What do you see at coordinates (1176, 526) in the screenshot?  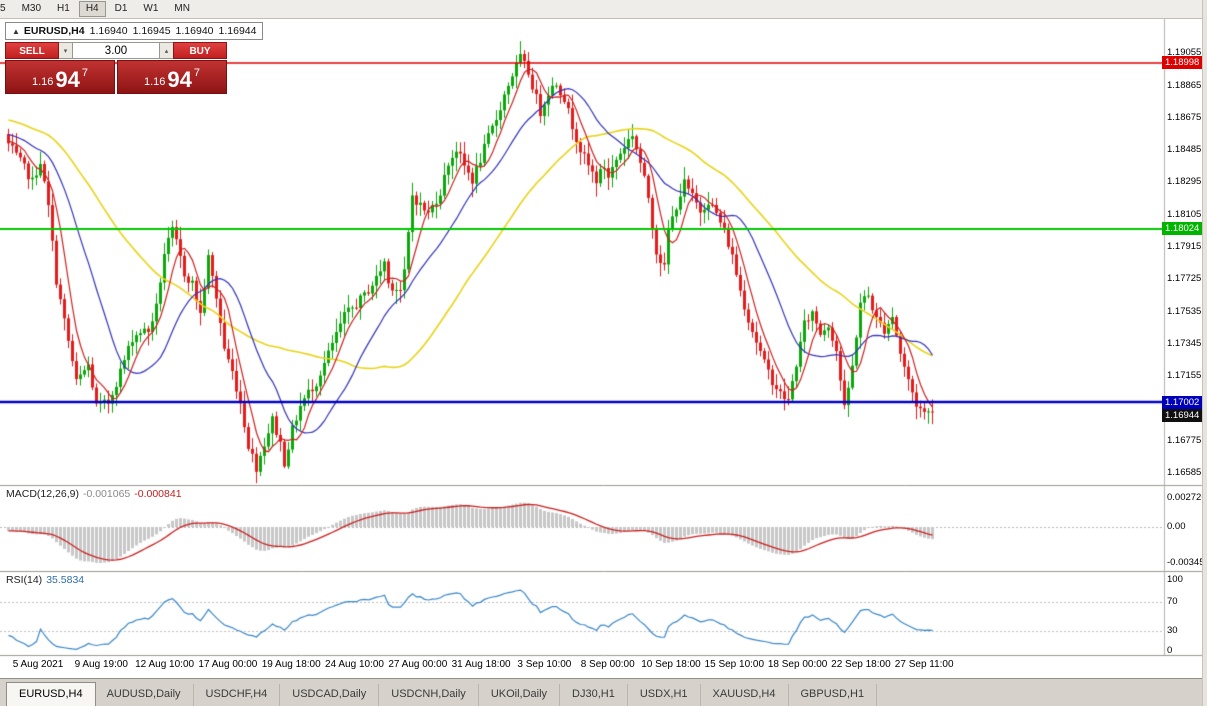 I see `macd-axis-label: 0.00` at bounding box center [1176, 526].